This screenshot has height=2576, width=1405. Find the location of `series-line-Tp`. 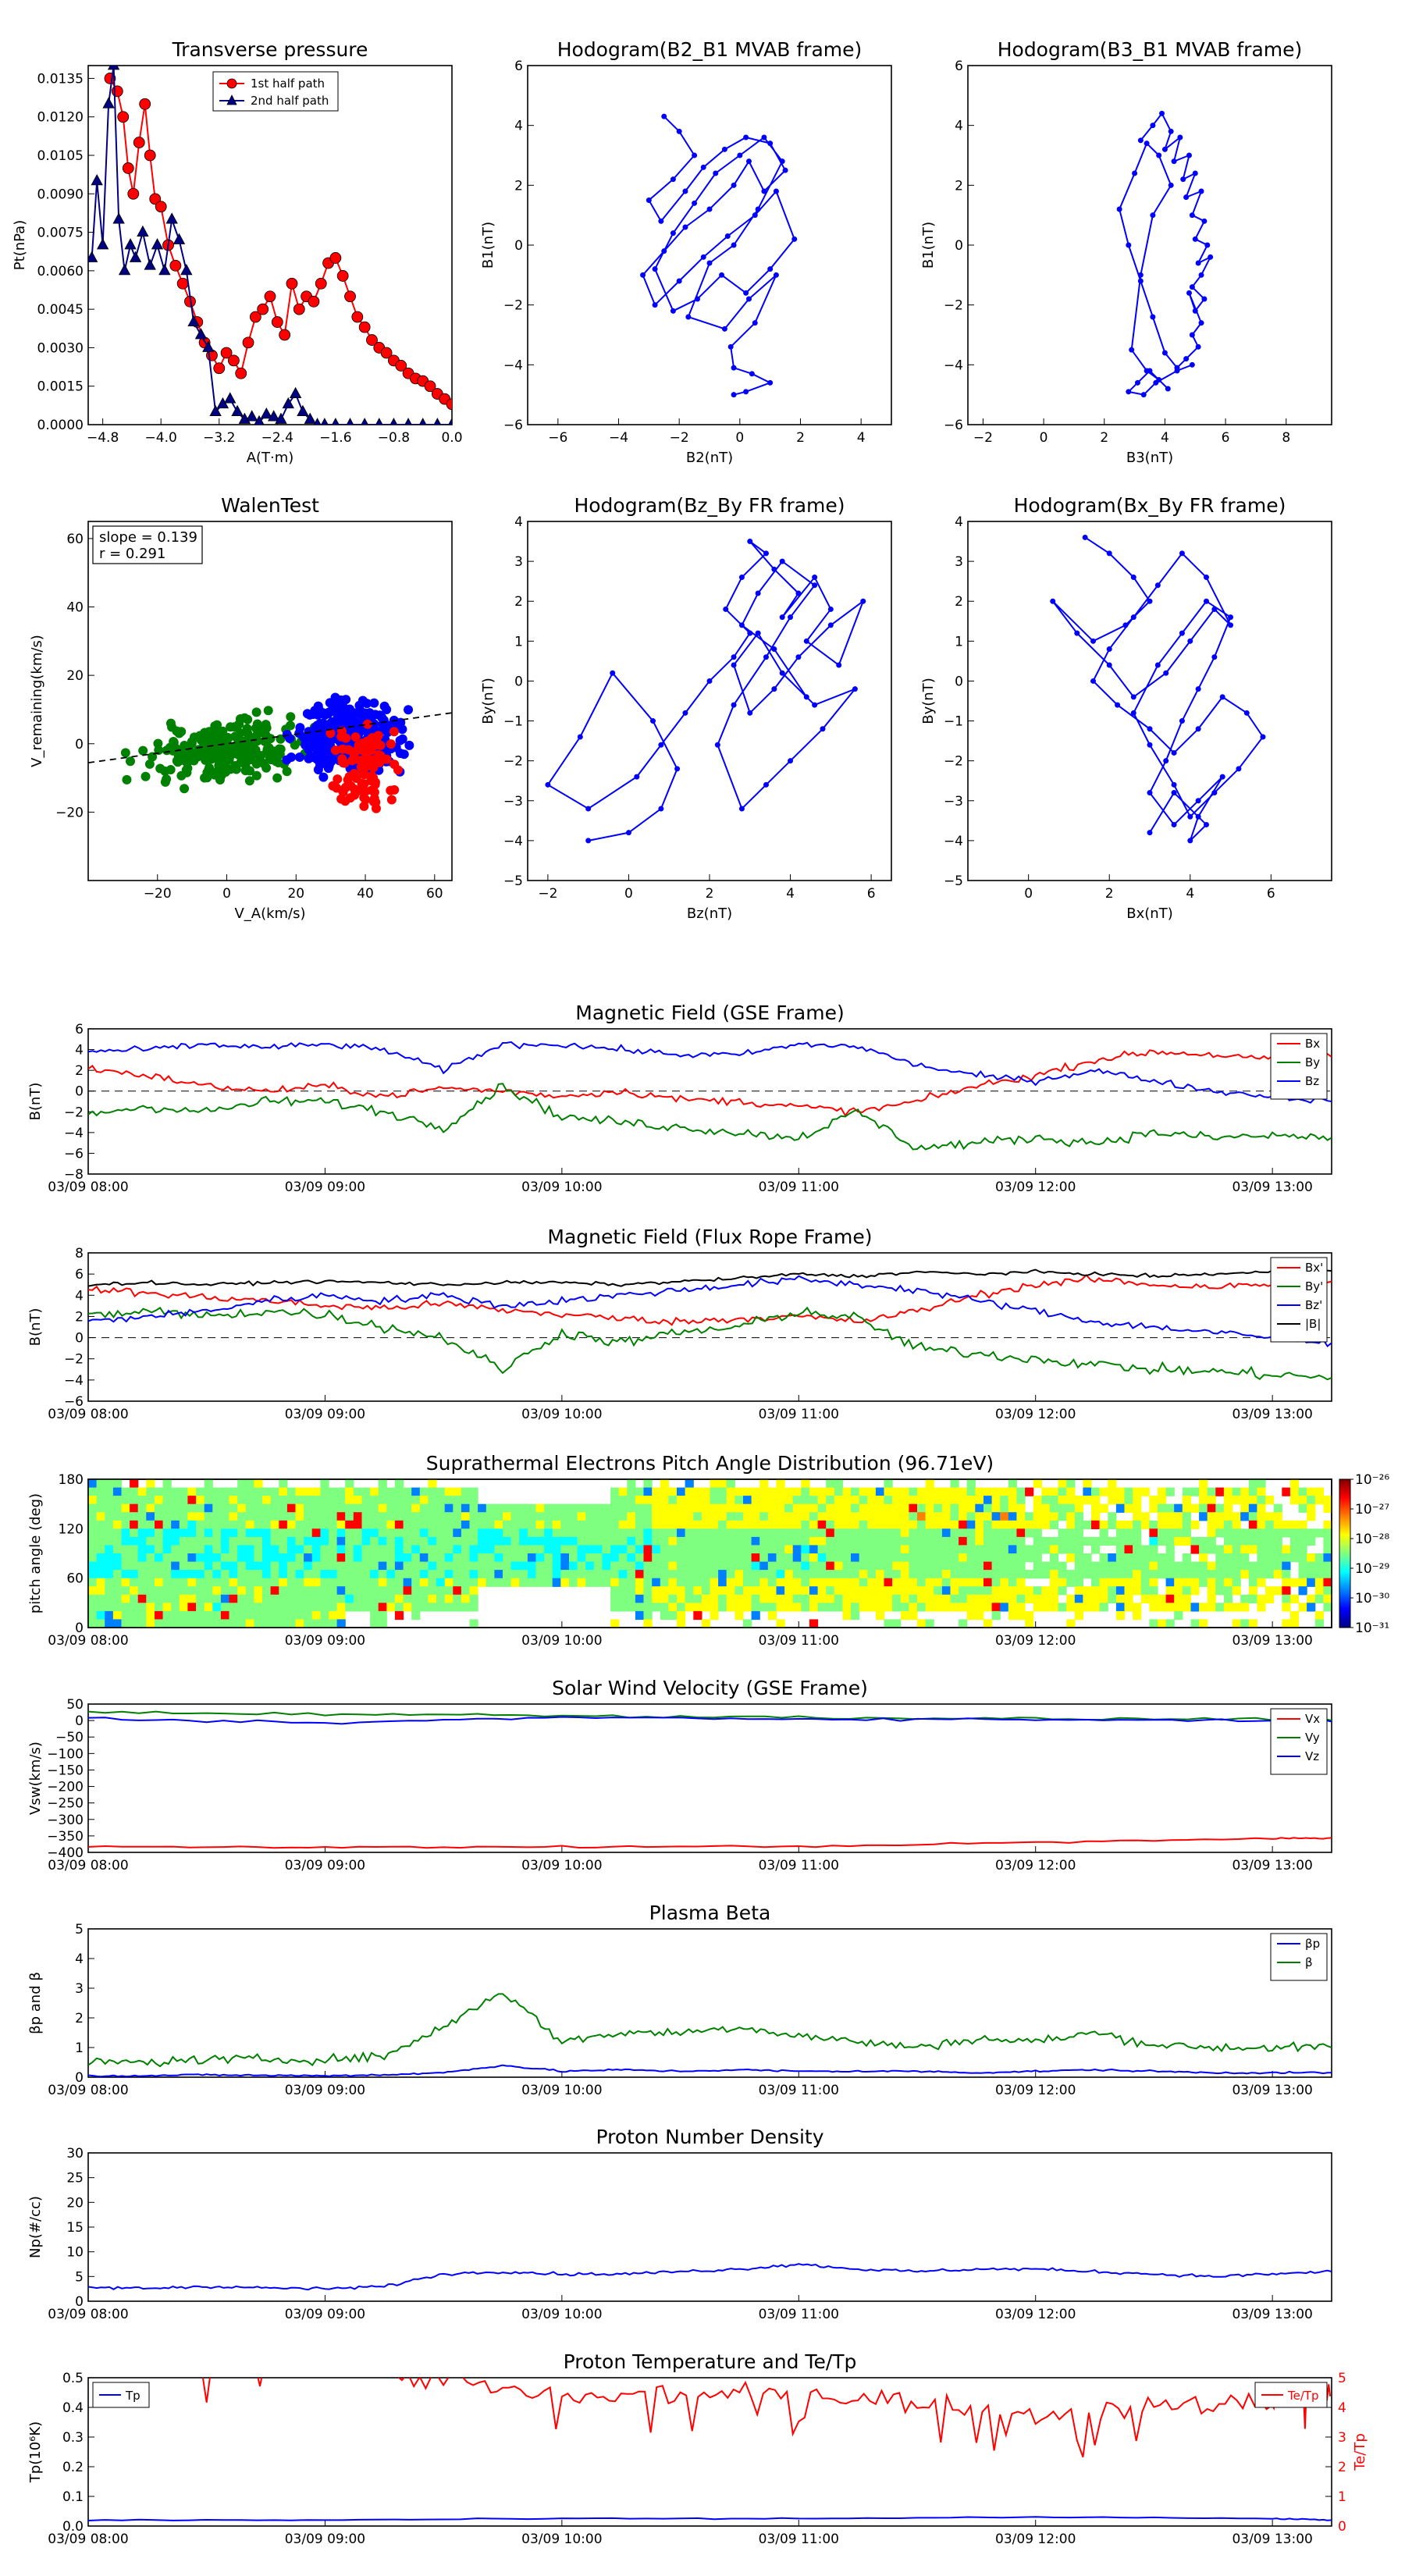

series-line-Tp is located at coordinates (710, 2518).